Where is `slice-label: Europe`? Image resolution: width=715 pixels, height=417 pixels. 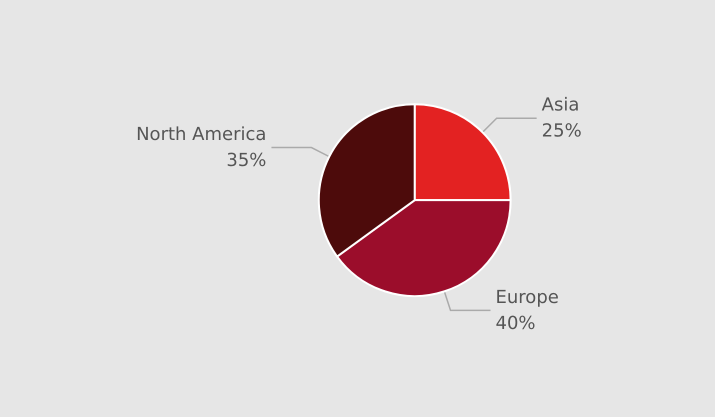
slice-label: Europe is located at coordinates (527, 297).